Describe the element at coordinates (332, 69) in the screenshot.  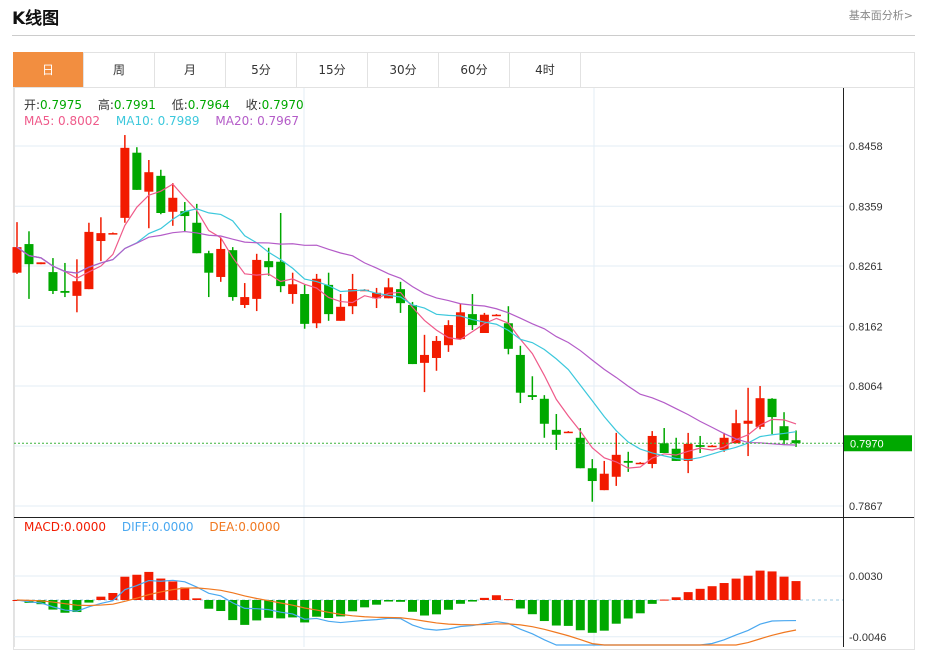
I see `tab-4: 15分` at that location.